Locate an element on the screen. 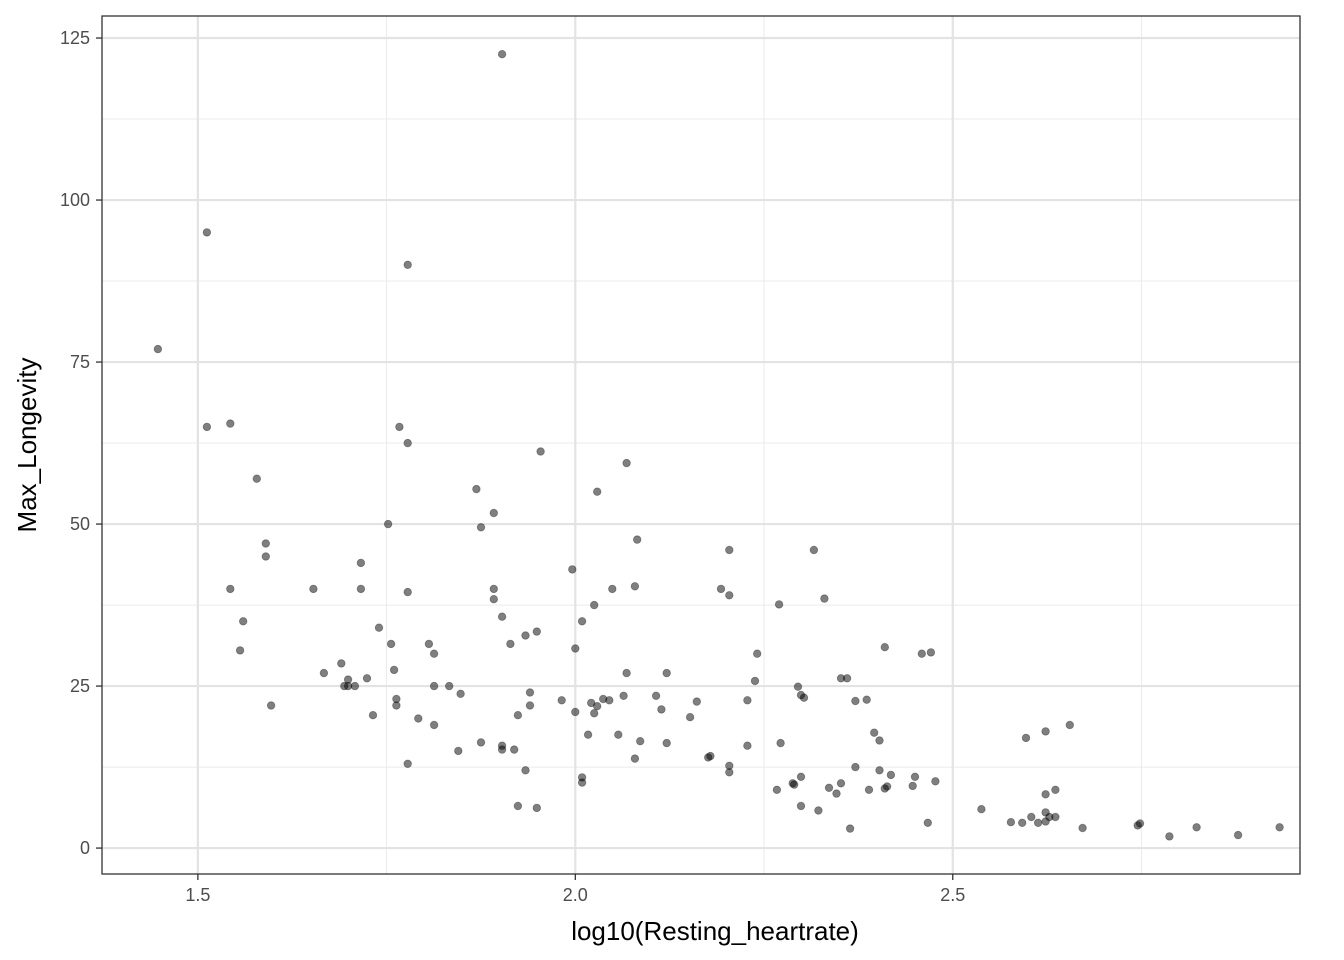 The width and height of the screenshot is (1344, 960). y-axis: 0 25 50 75 100 125 is located at coordinates (81, 443).